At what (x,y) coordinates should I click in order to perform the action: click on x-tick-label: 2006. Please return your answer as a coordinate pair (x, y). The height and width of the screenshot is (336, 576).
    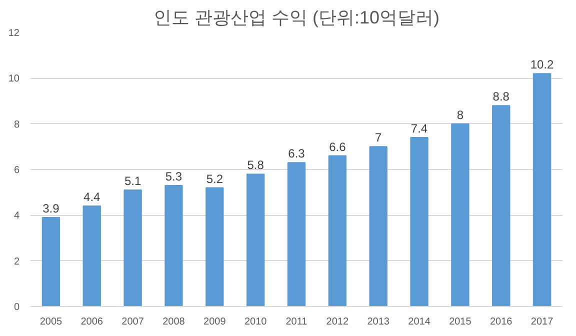
    Looking at the image, I should click on (92, 322).